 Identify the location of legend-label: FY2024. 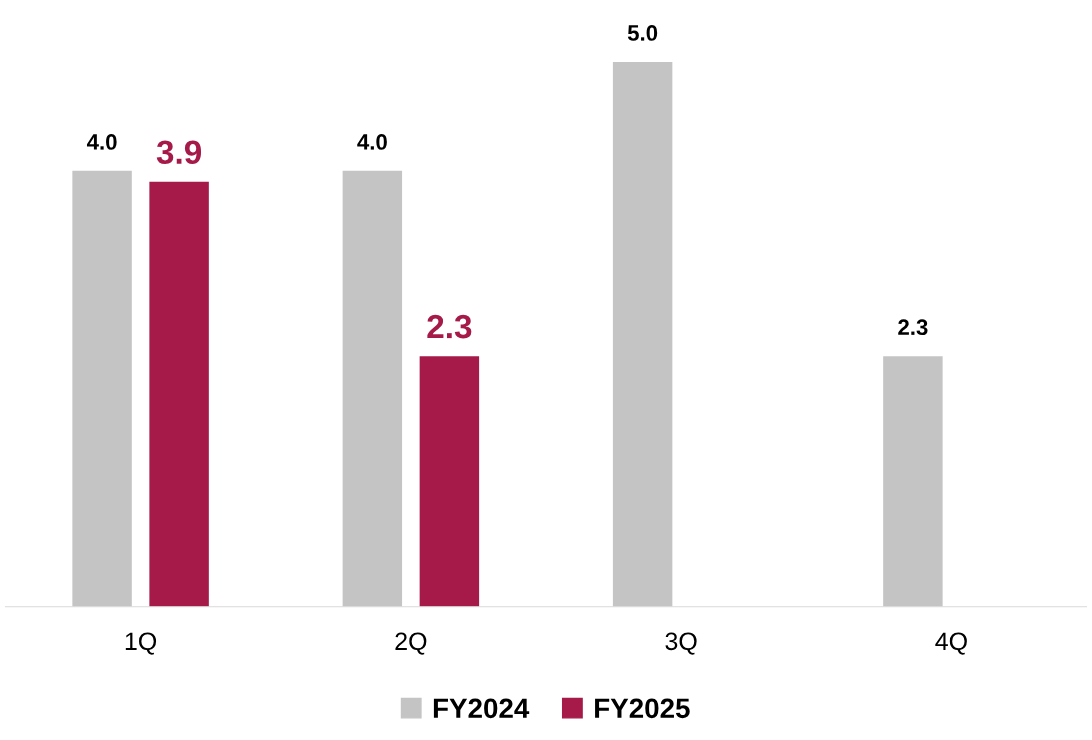
(481, 708).